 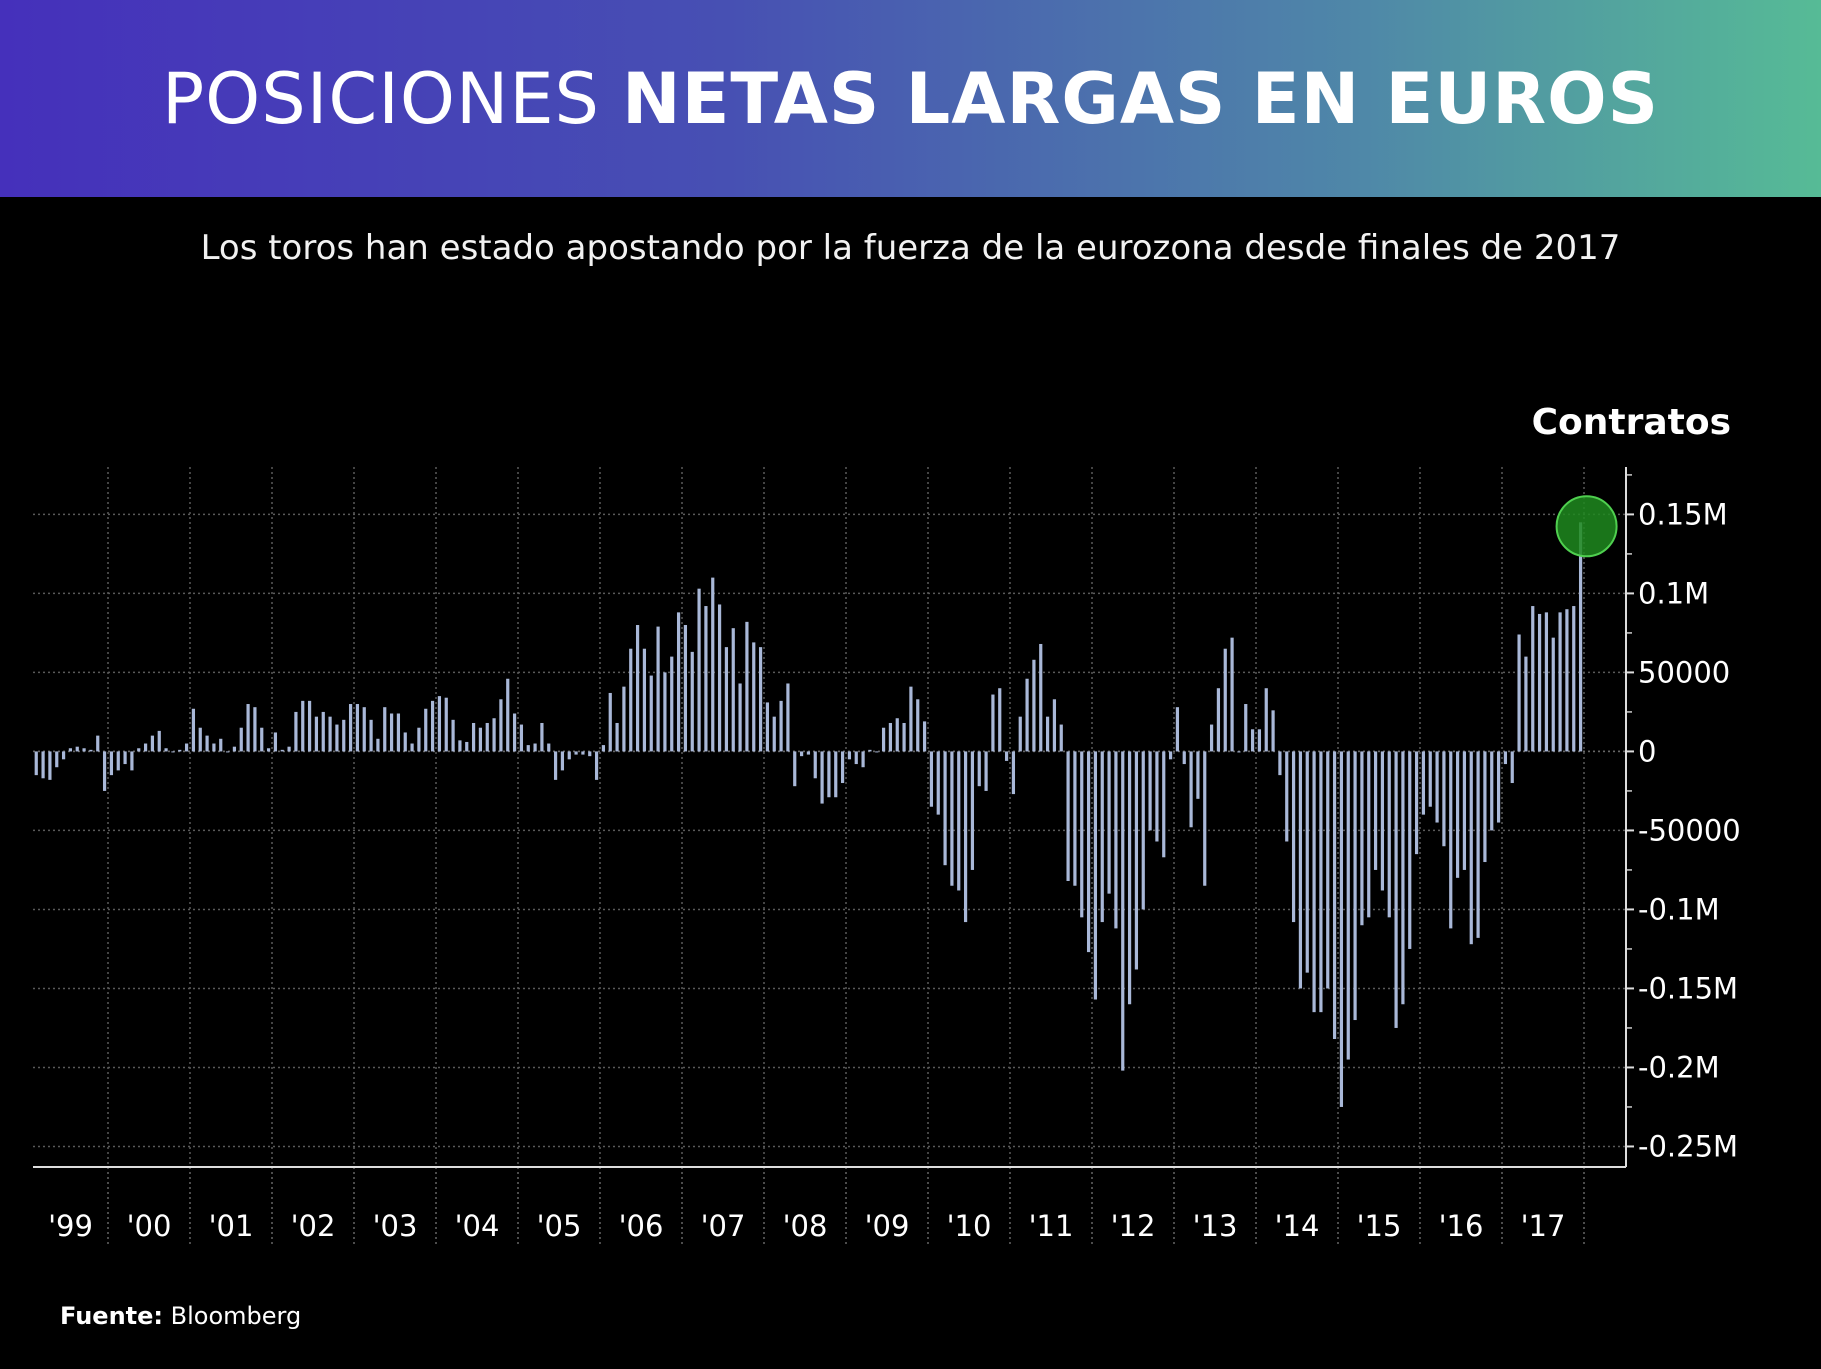 I want to click on x-tick-label: '05, so click(x=559, y=1226).